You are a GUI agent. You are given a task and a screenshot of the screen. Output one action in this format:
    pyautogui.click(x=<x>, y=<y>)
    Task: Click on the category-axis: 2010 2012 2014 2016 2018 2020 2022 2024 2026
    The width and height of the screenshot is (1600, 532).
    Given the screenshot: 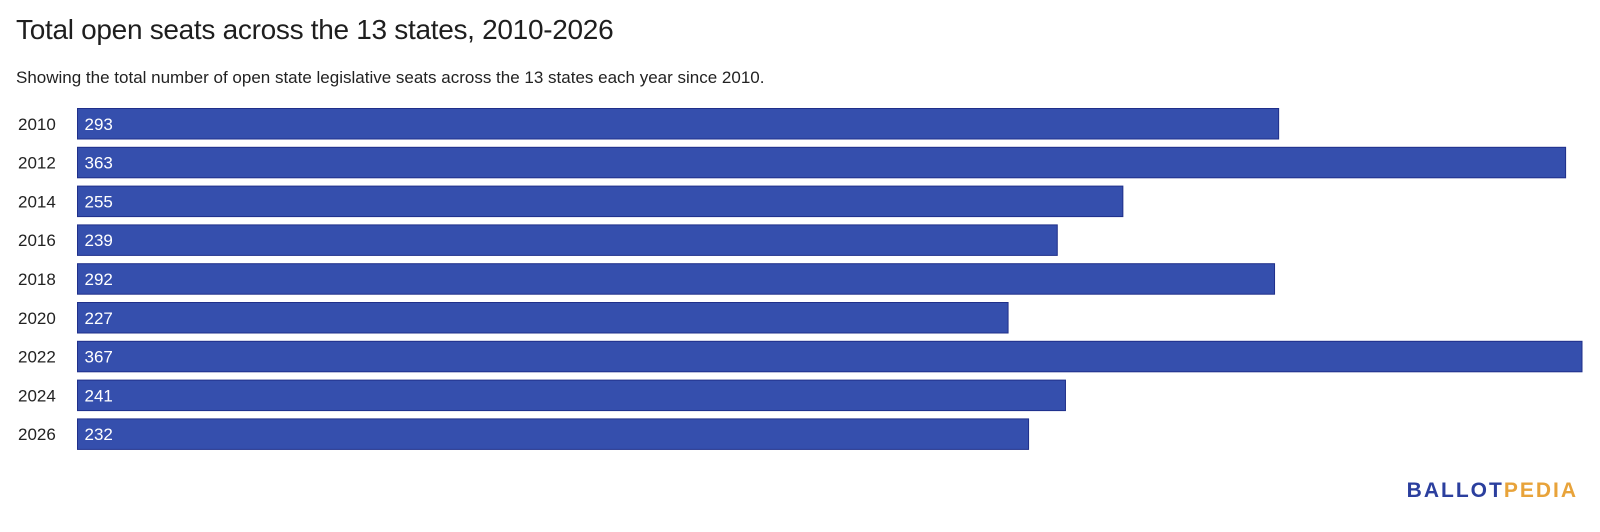 What is the action you would take?
    pyautogui.click(x=37, y=279)
    